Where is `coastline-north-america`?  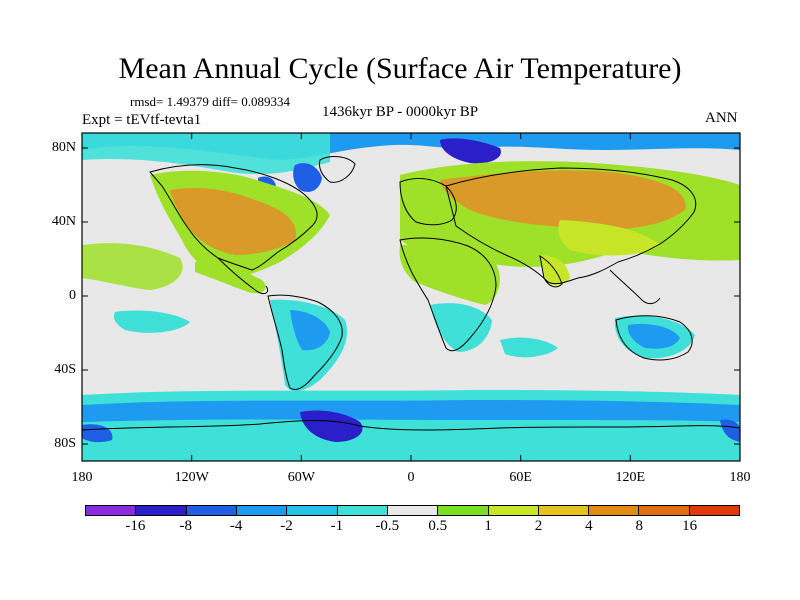
coastline-north-america is located at coordinates (233, 217).